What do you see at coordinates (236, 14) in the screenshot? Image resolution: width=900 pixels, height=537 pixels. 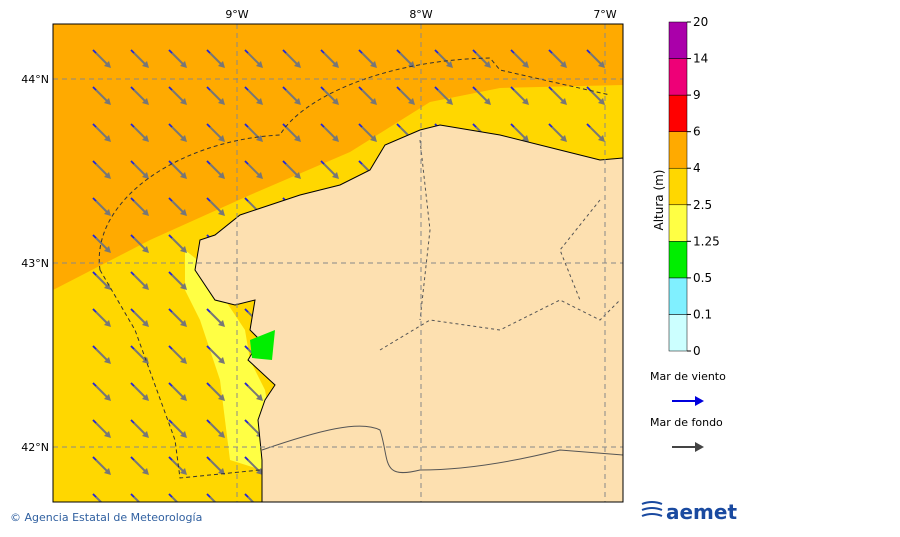 I see `lon-label: 9°W` at bounding box center [236, 14].